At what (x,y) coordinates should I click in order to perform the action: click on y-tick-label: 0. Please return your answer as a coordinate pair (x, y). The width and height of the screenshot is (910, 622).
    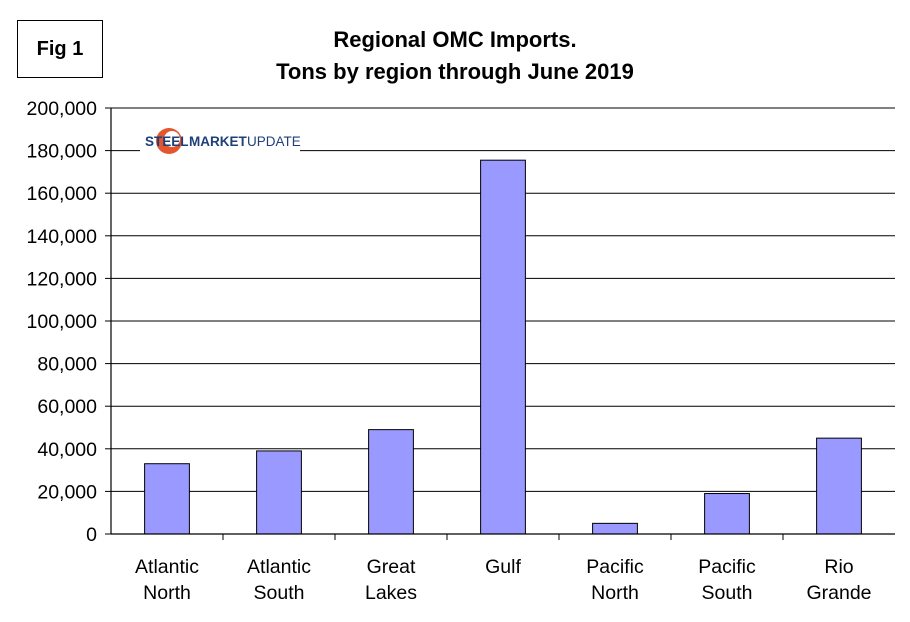
    Looking at the image, I should click on (91, 535).